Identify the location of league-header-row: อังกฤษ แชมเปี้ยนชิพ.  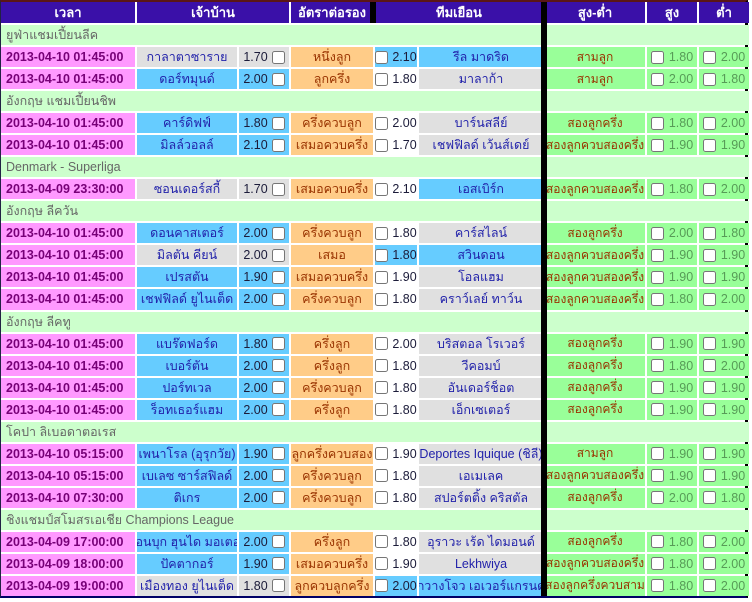
(375, 101).